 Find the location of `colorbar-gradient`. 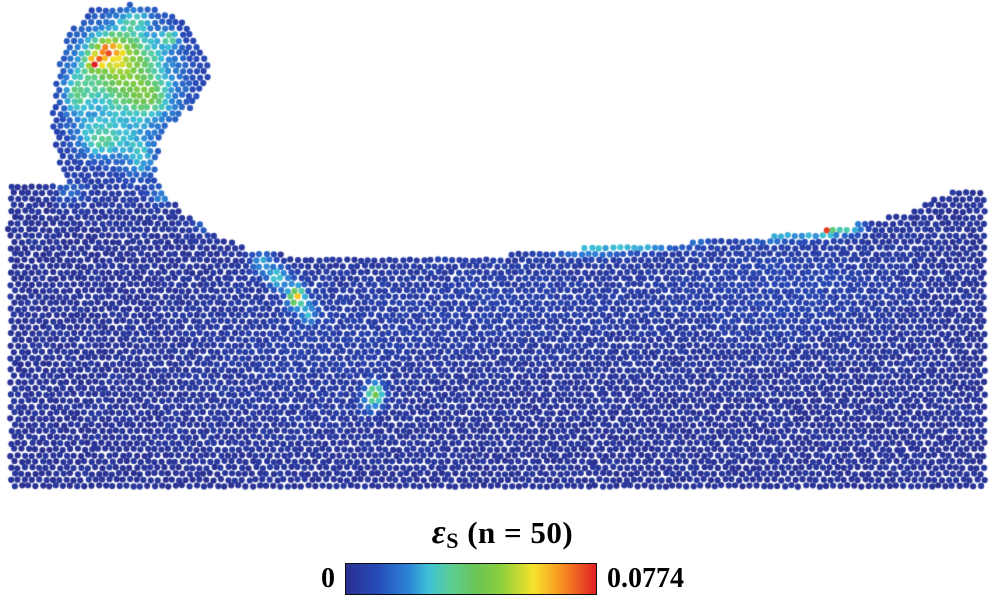

colorbar-gradient is located at coordinates (471, 578).